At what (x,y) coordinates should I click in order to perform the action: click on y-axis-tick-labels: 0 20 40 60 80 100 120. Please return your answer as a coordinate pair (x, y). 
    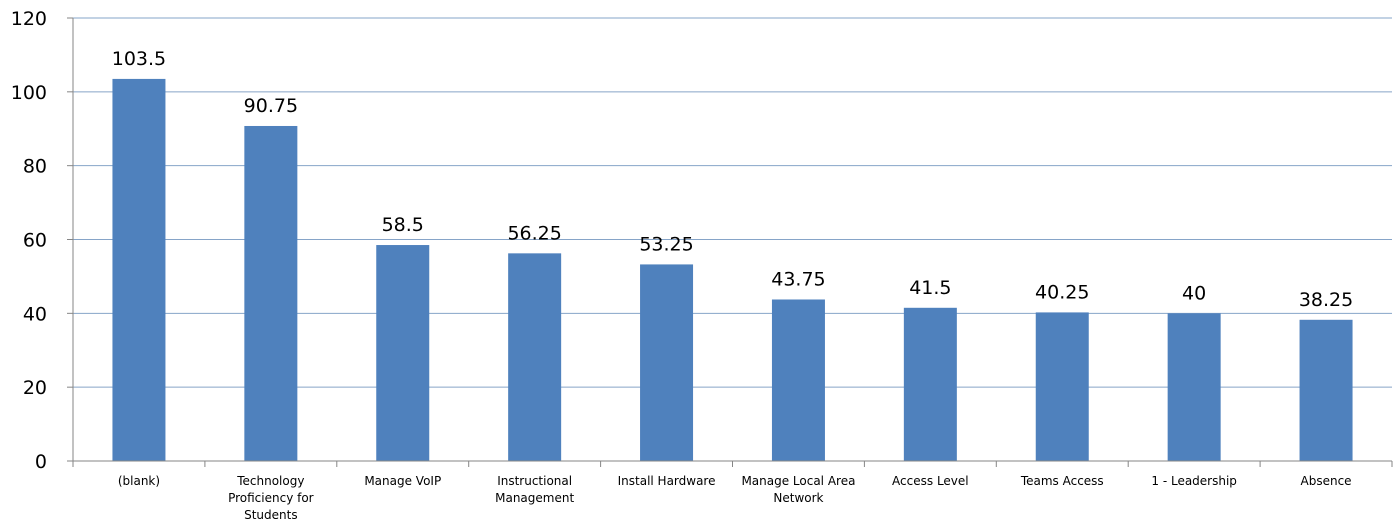
    Looking at the image, I should click on (29, 240).